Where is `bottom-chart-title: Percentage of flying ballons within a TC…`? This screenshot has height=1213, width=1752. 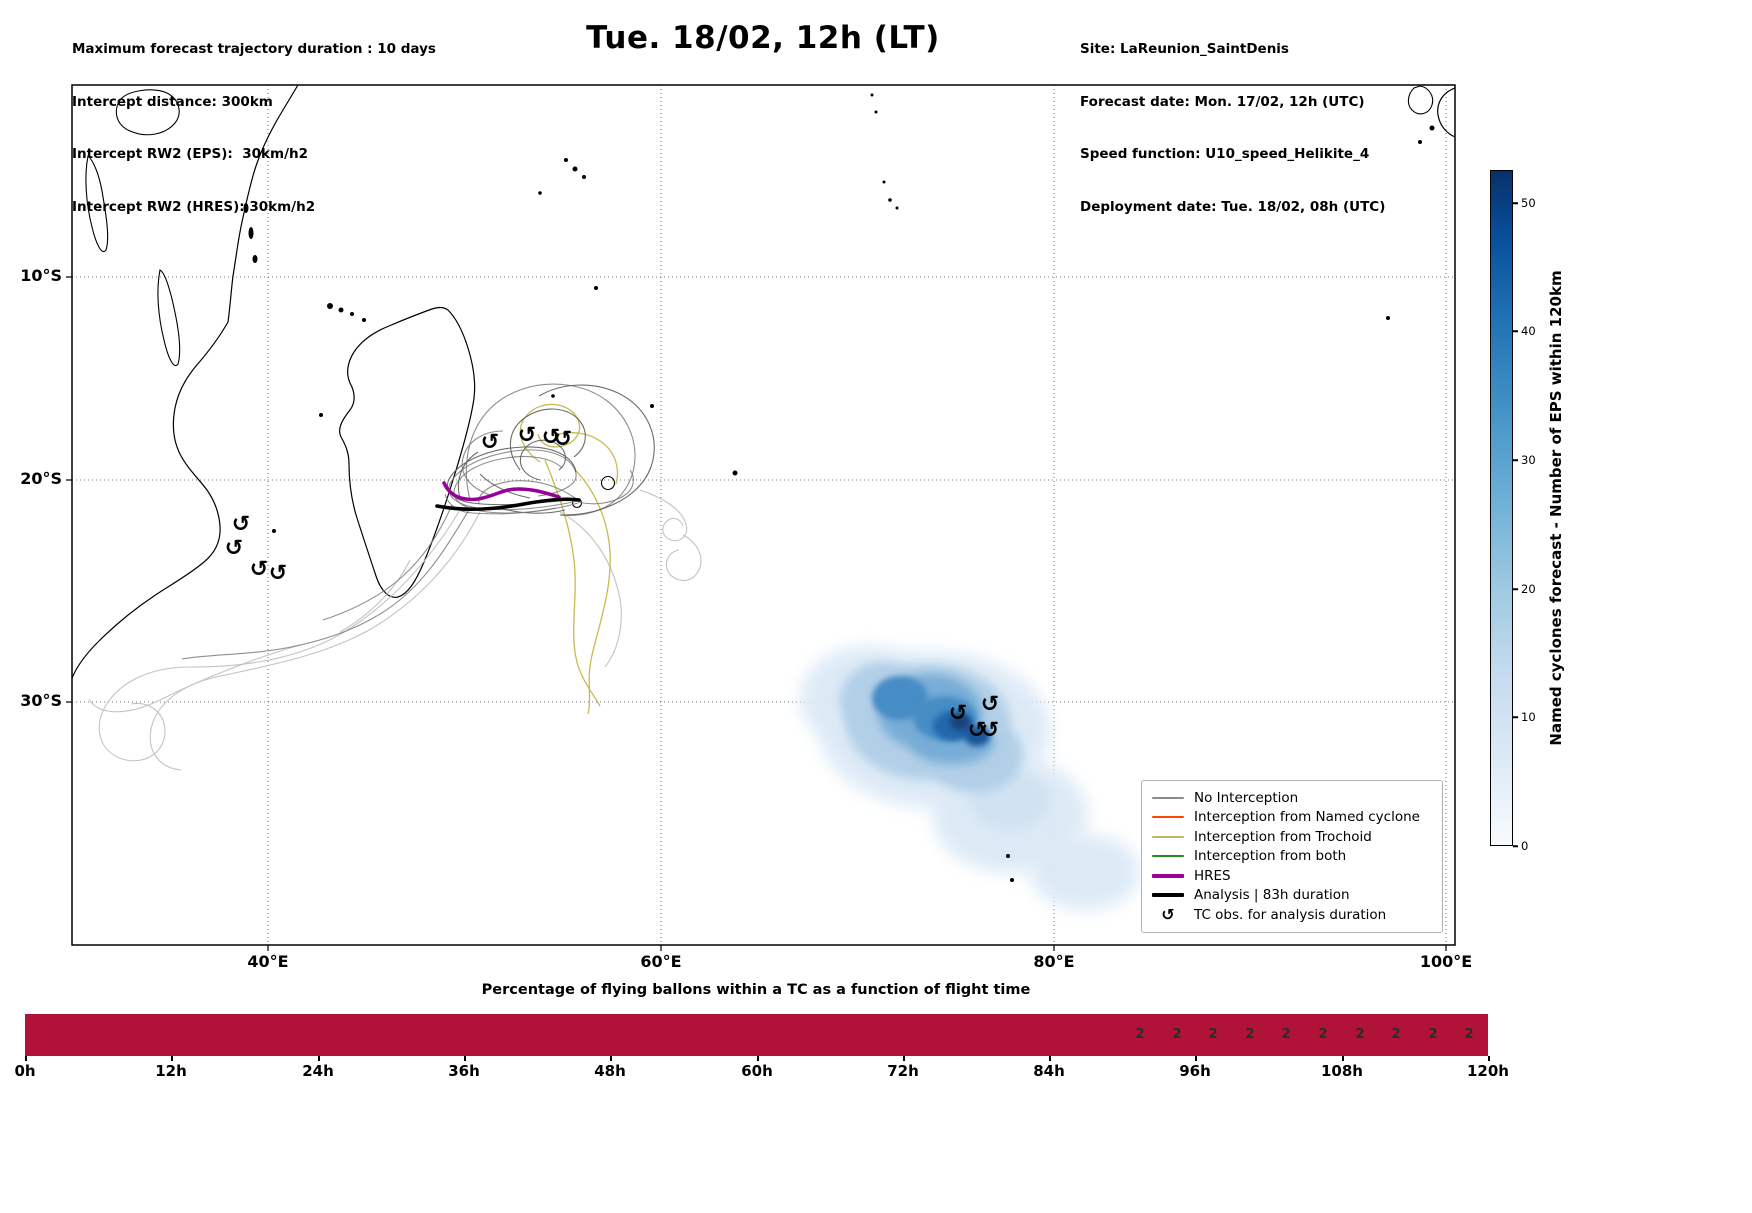
bottom-chart-title: Percentage of flying ballons within a TC… is located at coordinates (756, 990).